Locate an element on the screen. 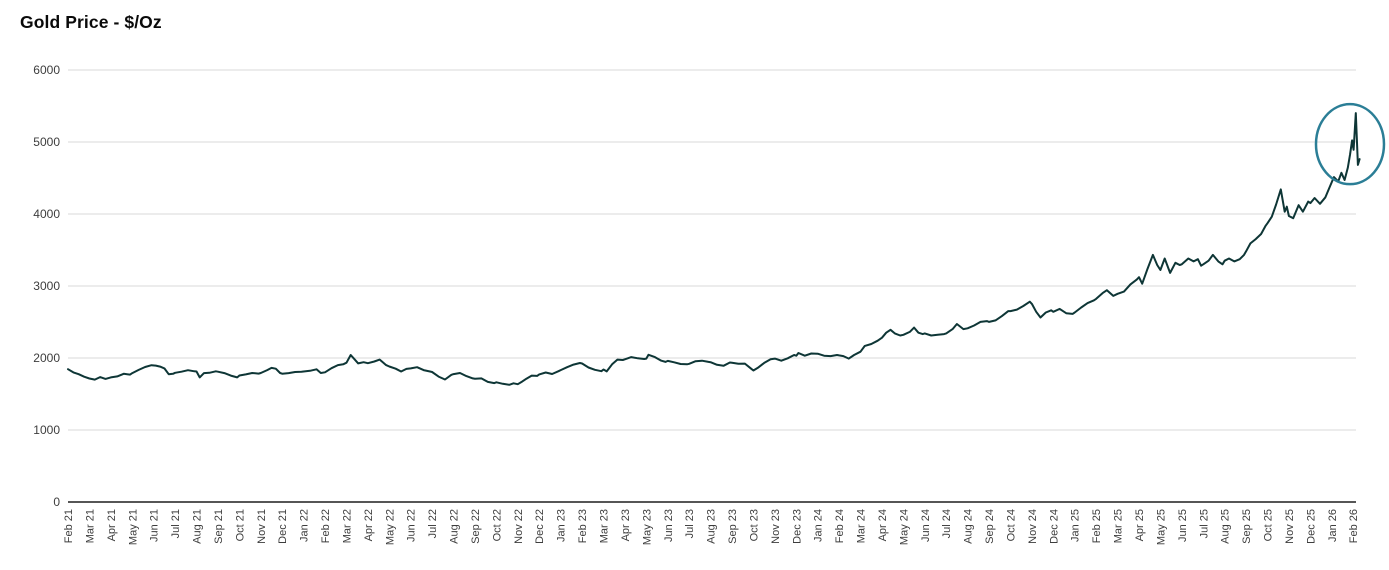 The image size is (1389, 570). y-tick-label: 0 is located at coordinates (56, 502).